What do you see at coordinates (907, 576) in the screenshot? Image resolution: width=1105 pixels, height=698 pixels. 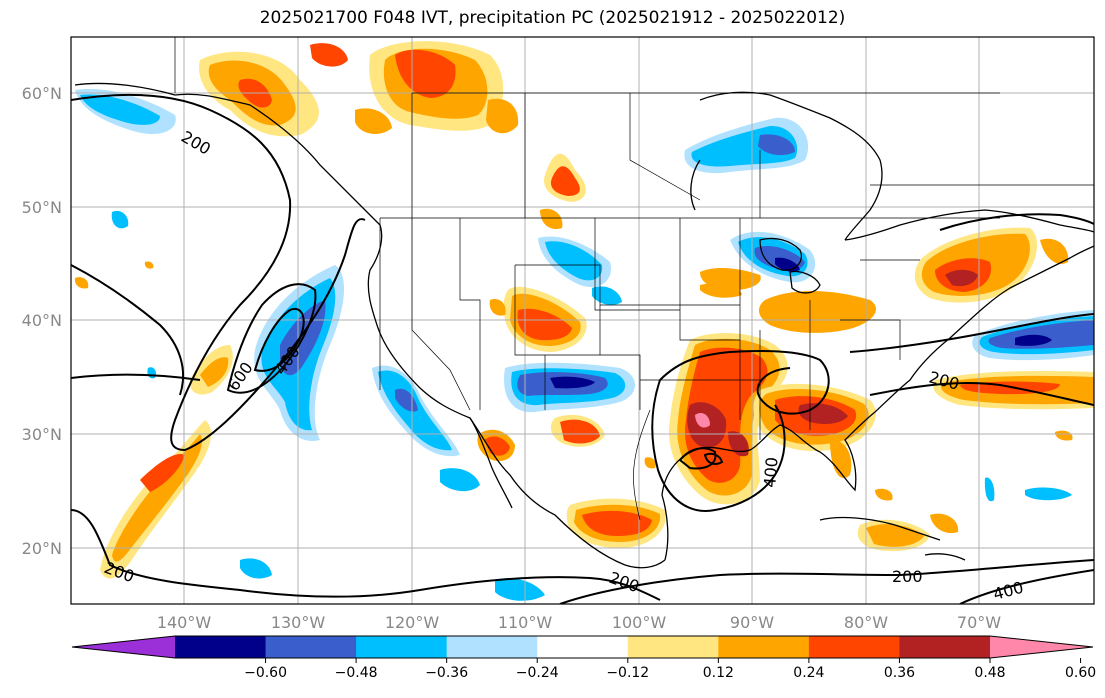 I see `ivt-label: 200` at bounding box center [907, 576].